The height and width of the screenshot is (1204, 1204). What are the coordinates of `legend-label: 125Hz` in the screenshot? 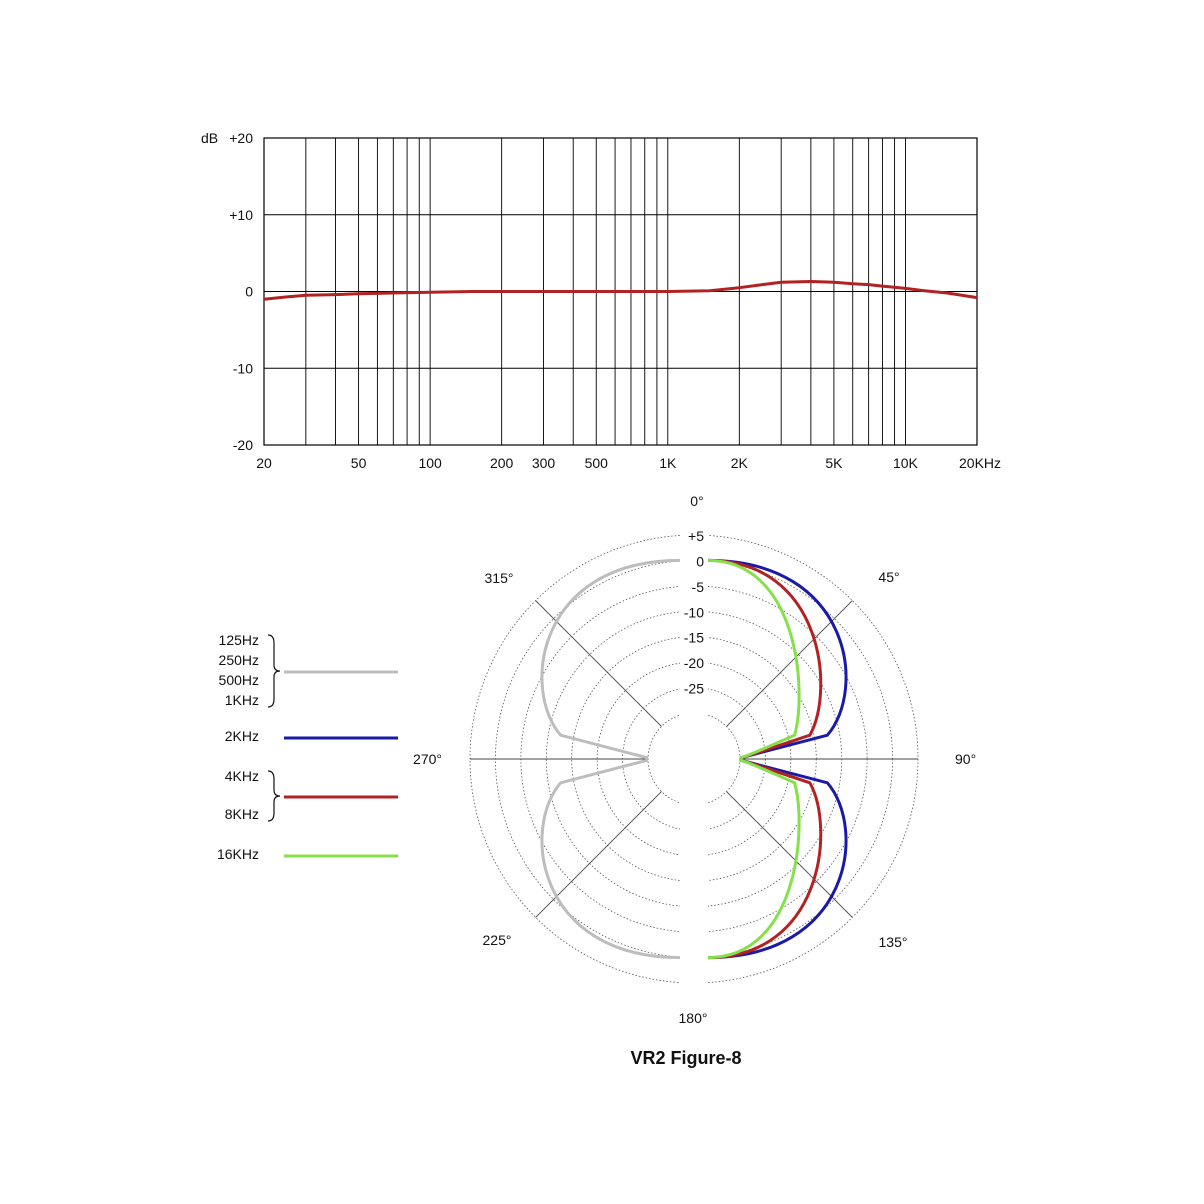 It's located at (239, 640).